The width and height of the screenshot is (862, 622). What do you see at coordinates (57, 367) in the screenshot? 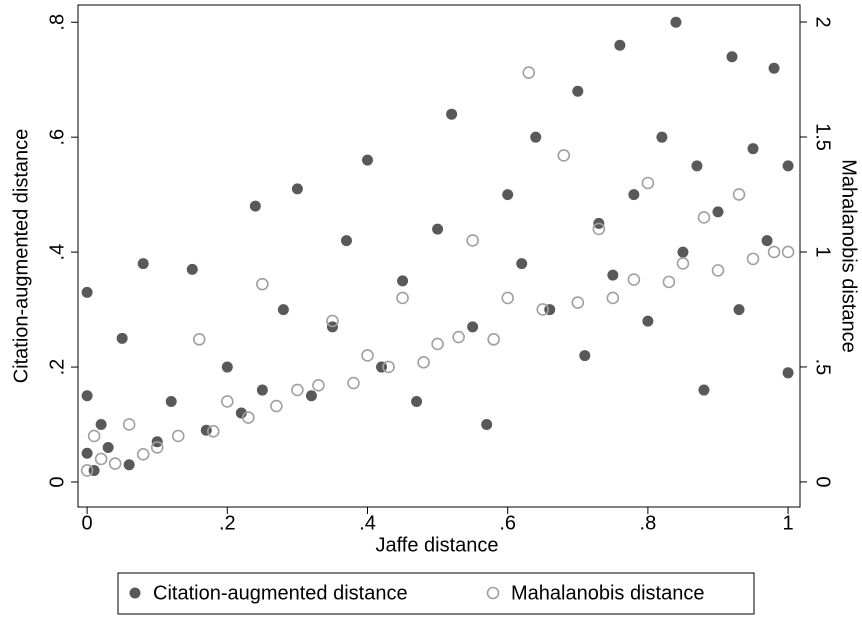
I see `y-tick-label: .2` at bounding box center [57, 367].